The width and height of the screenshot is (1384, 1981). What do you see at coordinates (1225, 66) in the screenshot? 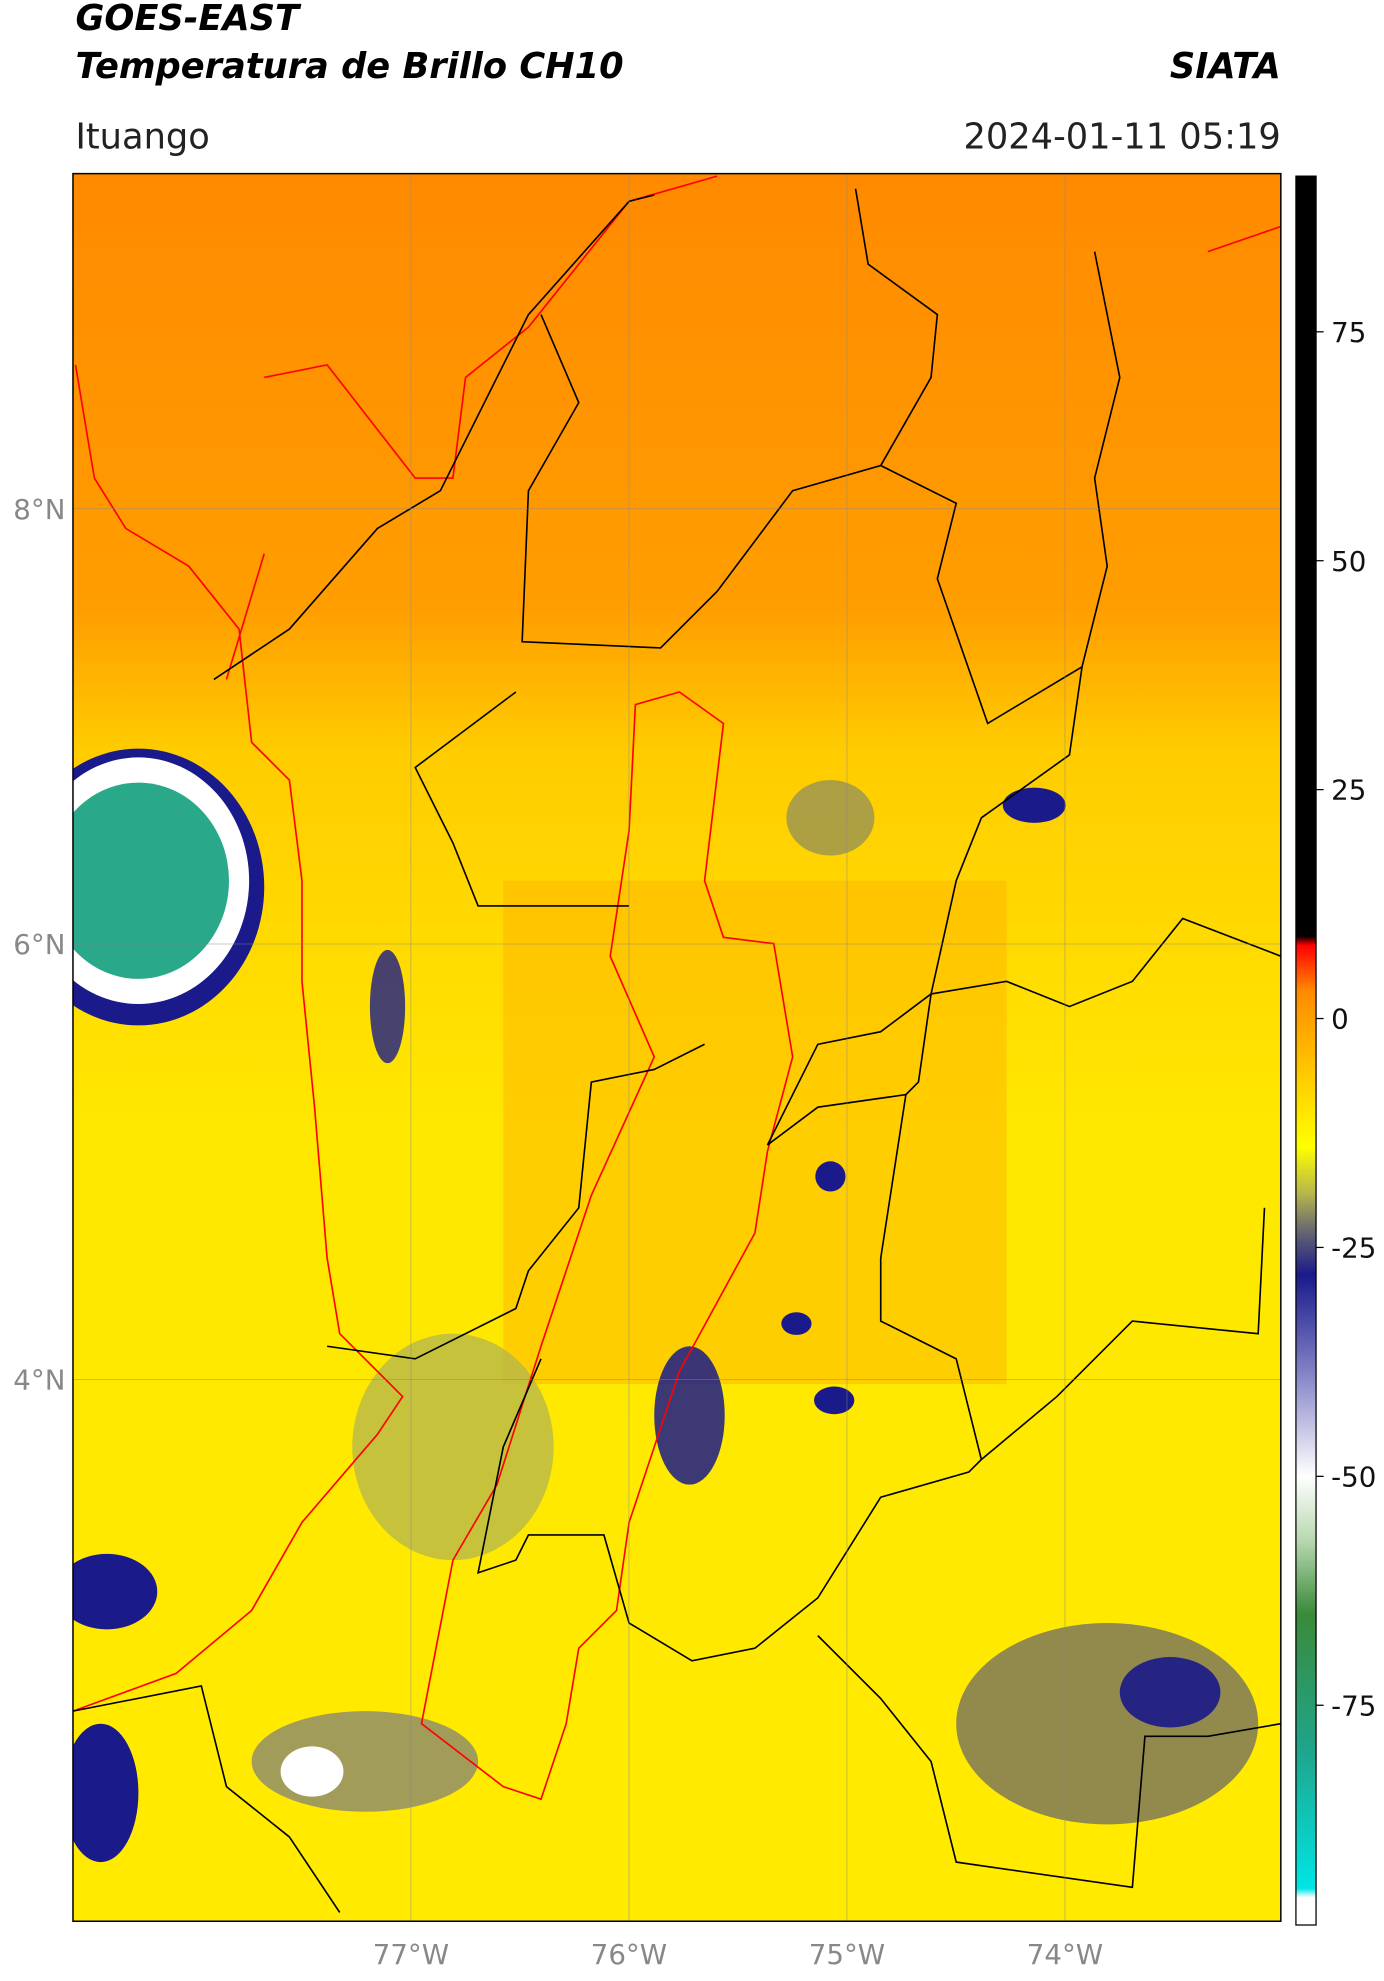
I see `source: SIATA` at bounding box center [1225, 66].